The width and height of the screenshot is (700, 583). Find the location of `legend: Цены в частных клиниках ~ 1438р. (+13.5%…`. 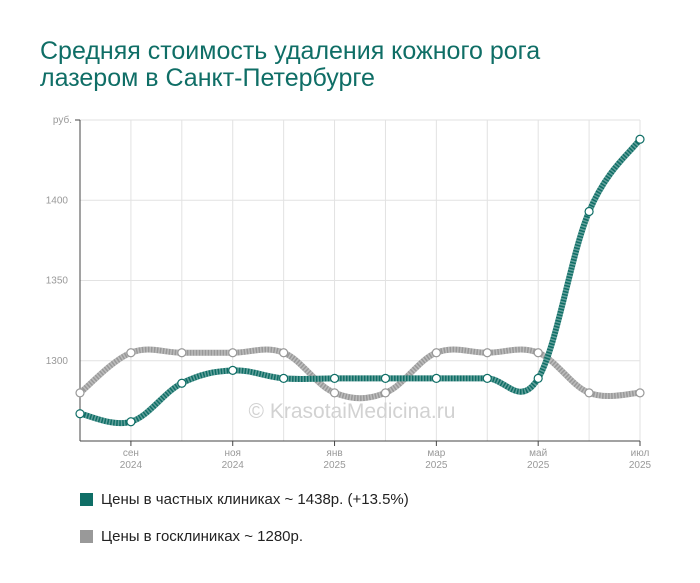

legend: Цены в частных клиниках ~ 1438р. (+13.5%… is located at coordinates (244, 525).